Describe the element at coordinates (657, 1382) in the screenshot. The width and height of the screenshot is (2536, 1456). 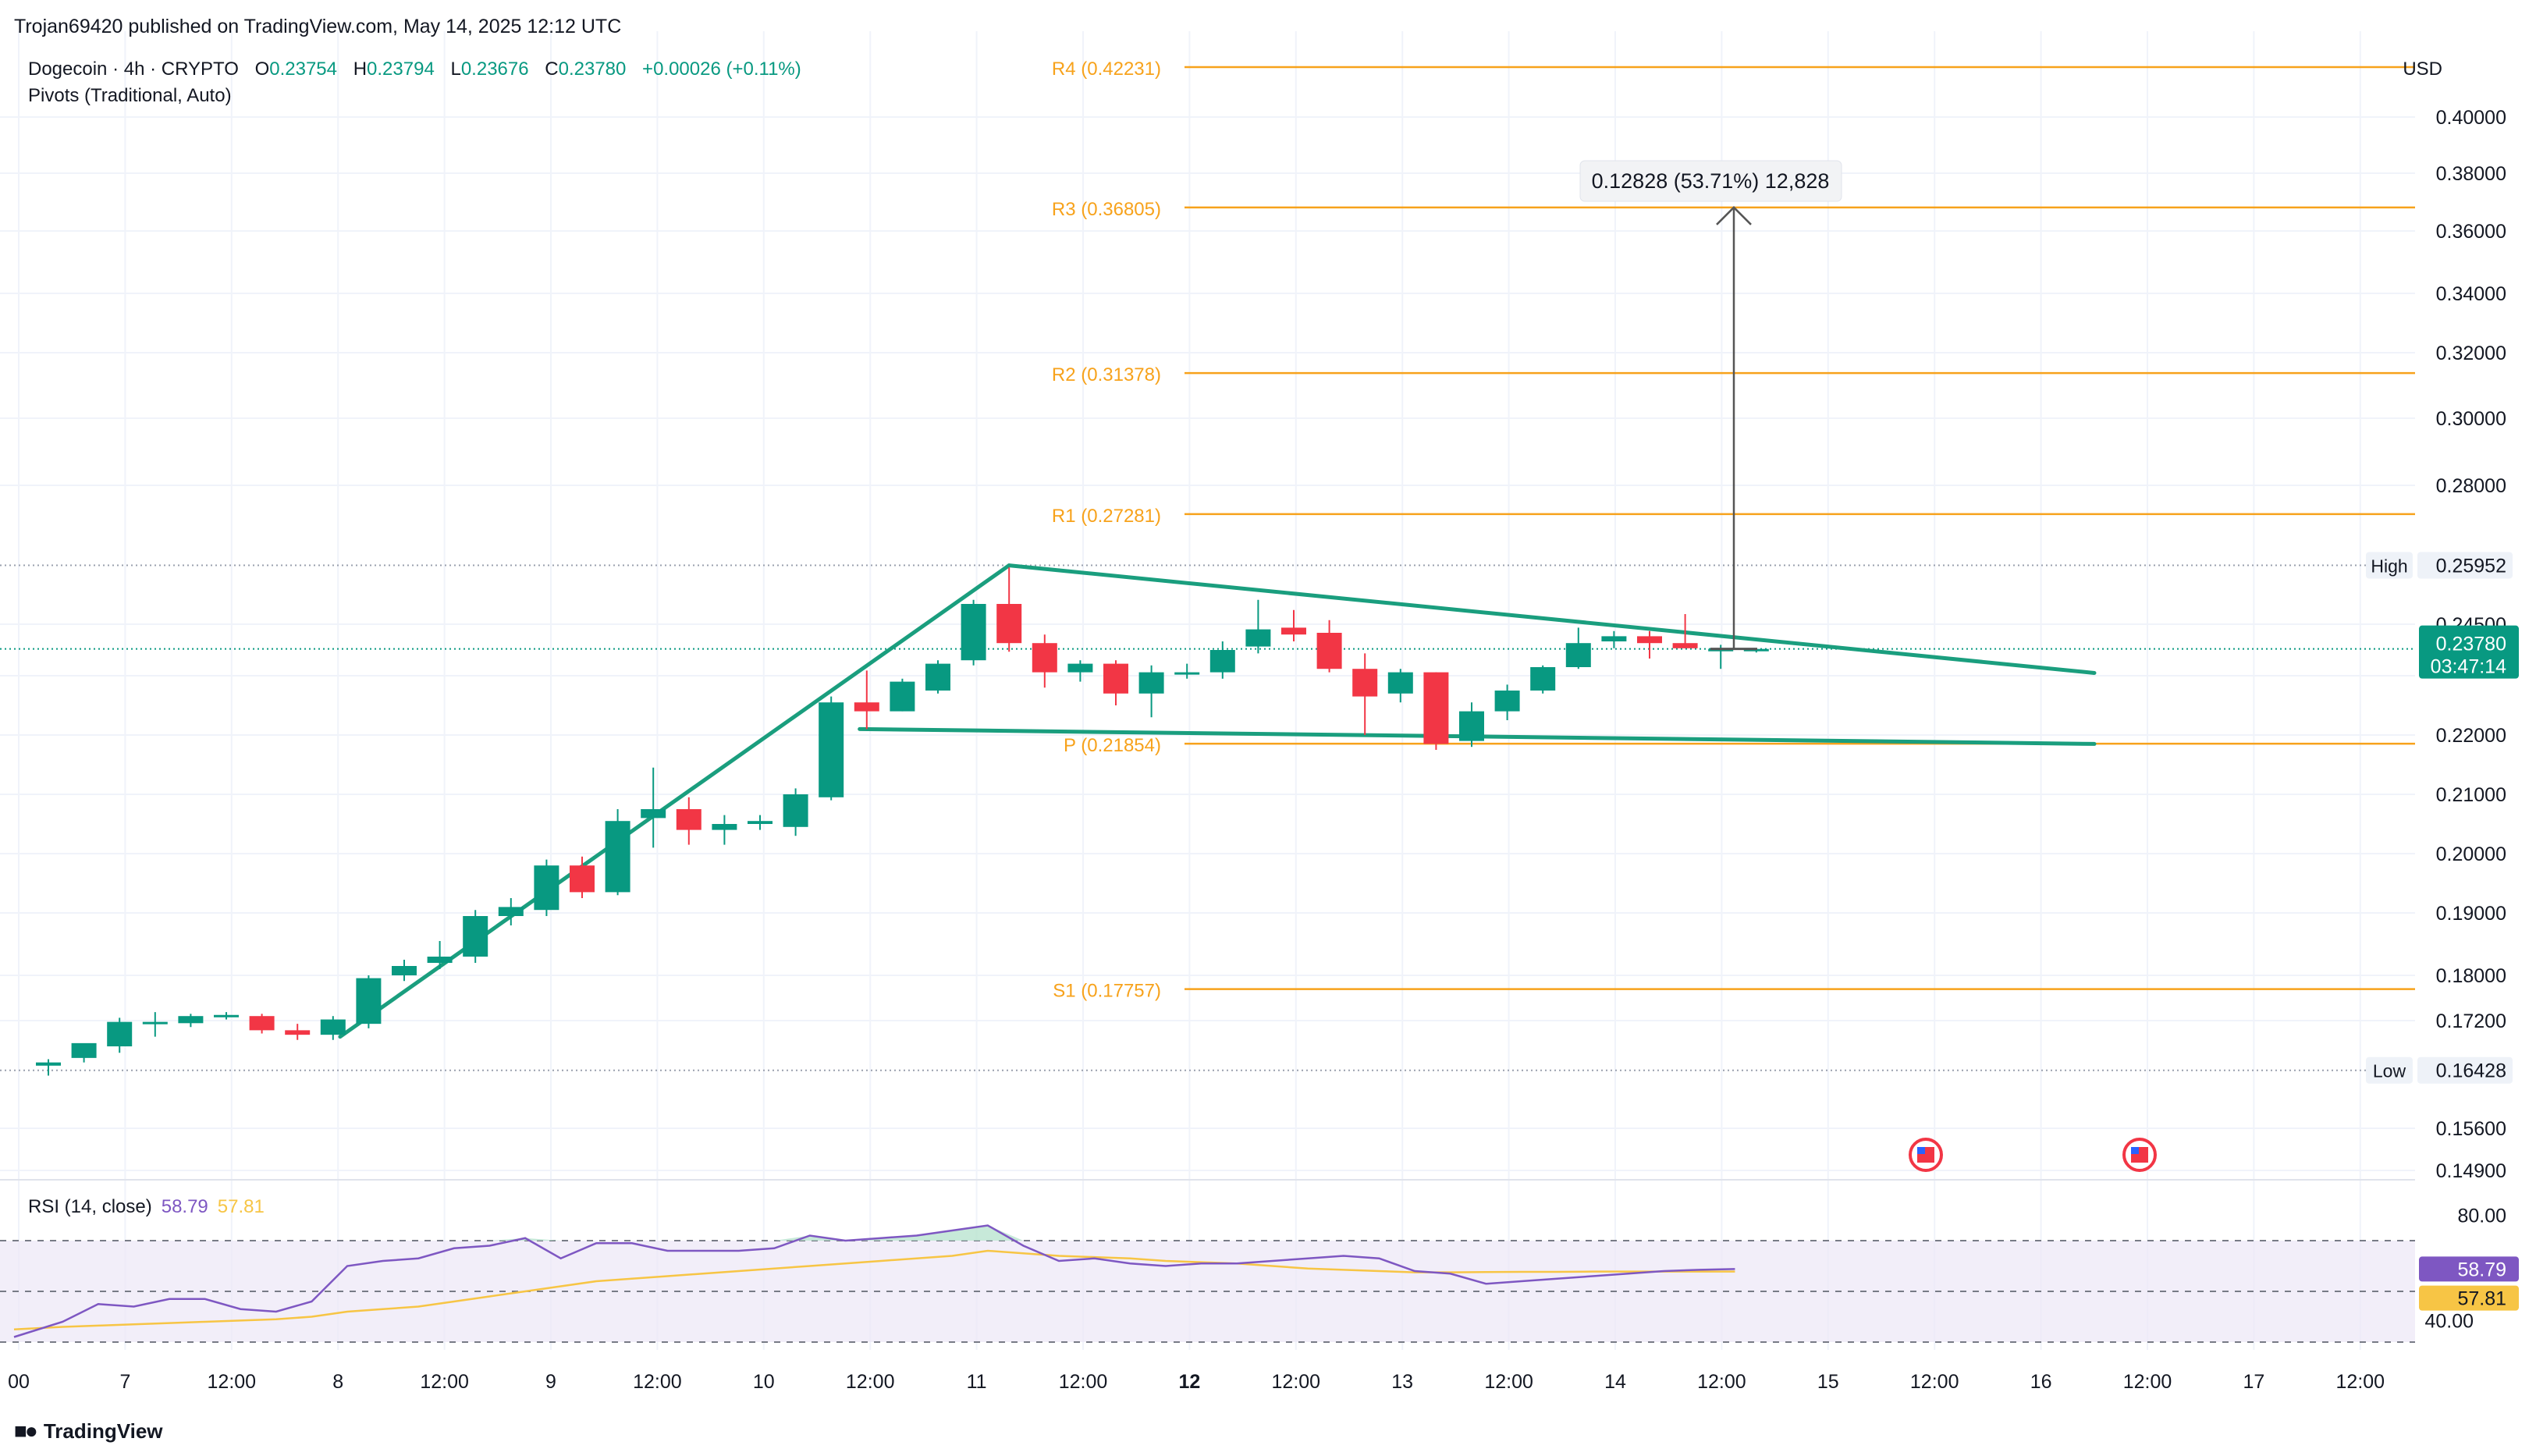
I see `x-tick-6: 12:00` at that location.